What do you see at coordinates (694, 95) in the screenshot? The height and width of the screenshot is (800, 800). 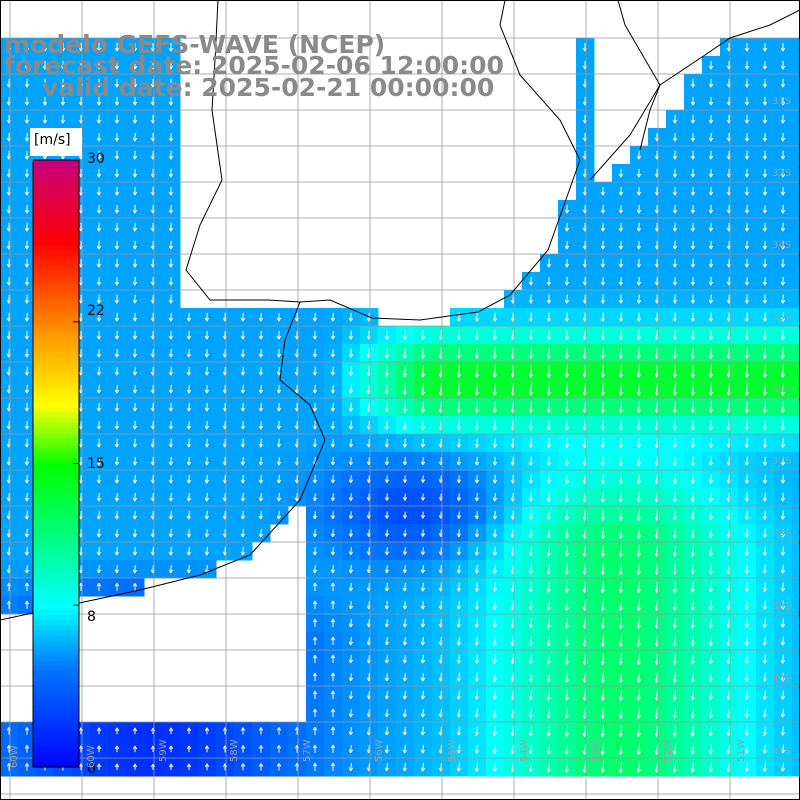 I see `coast-line` at bounding box center [694, 95].